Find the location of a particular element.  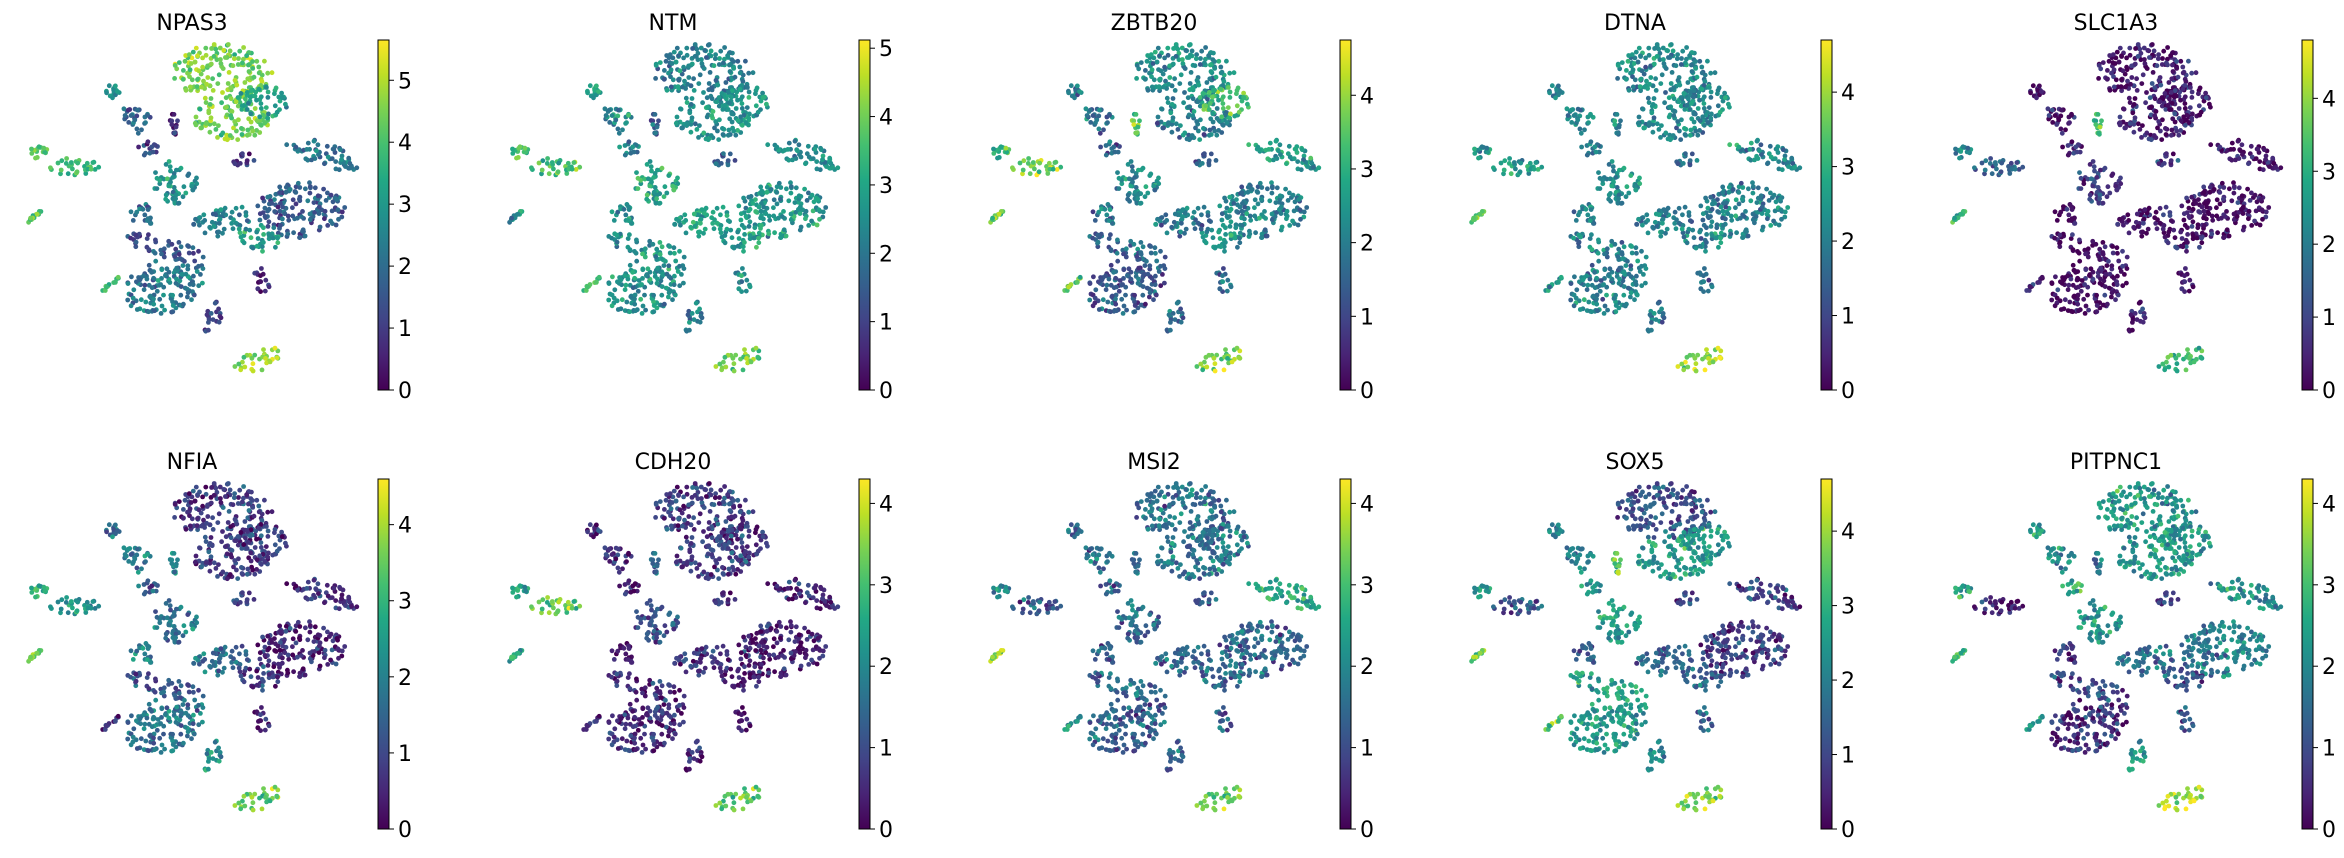

colorbar-tick-label: 2 is located at coordinates (405, 267).